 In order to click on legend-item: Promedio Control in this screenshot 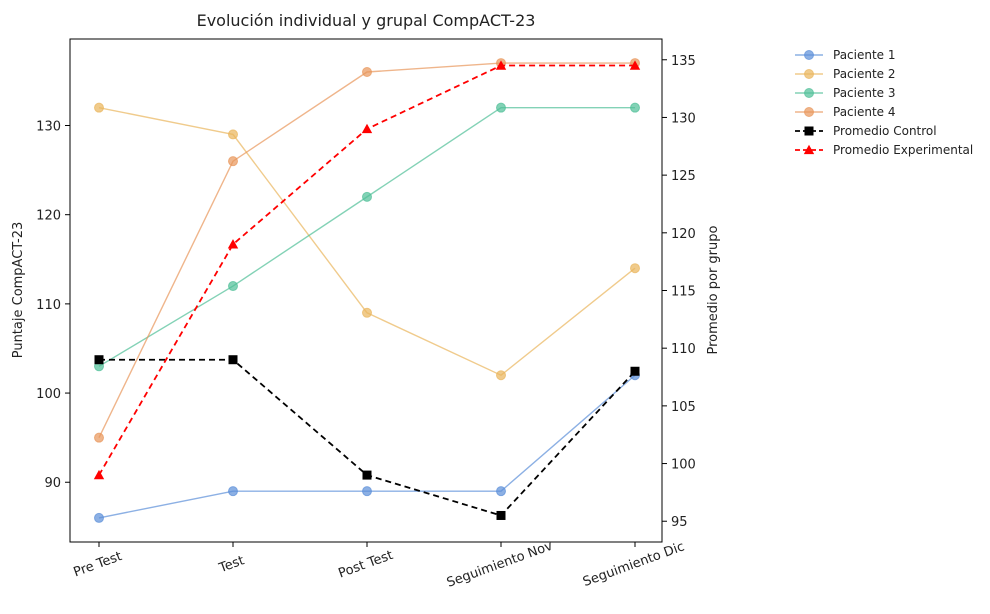, I will do `click(866, 131)`.